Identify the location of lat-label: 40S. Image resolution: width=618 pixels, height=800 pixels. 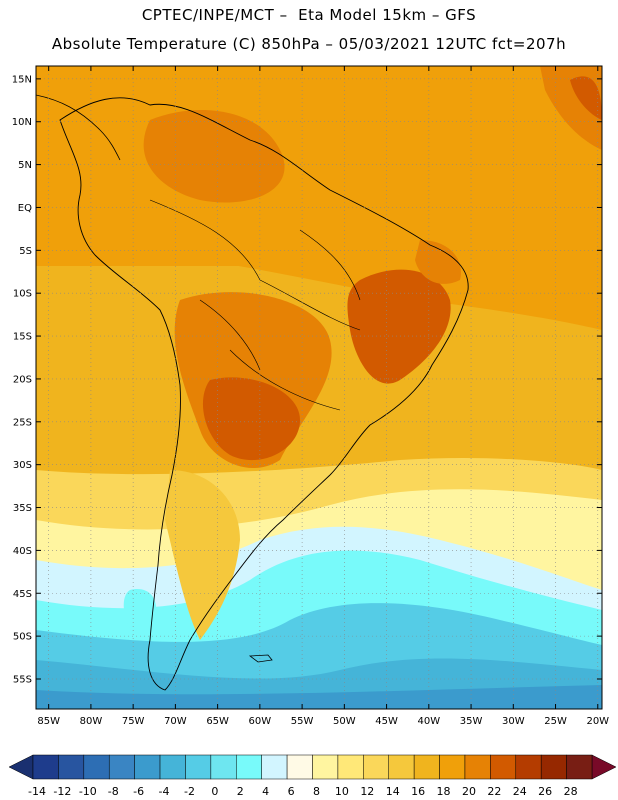
(22, 551).